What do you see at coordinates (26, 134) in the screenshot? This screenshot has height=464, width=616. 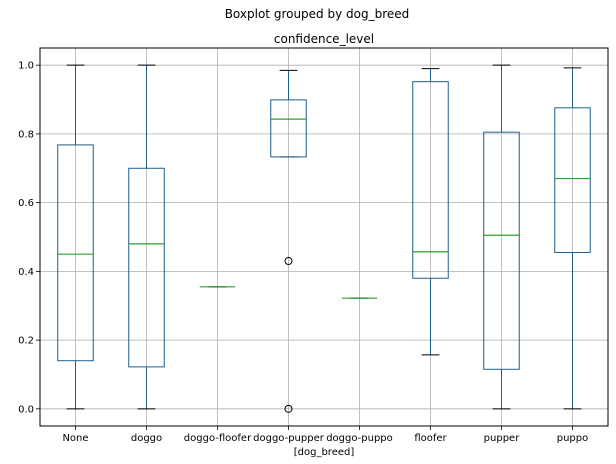 I see `y-tick-label: 0.8` at bounding box center [26, 134].